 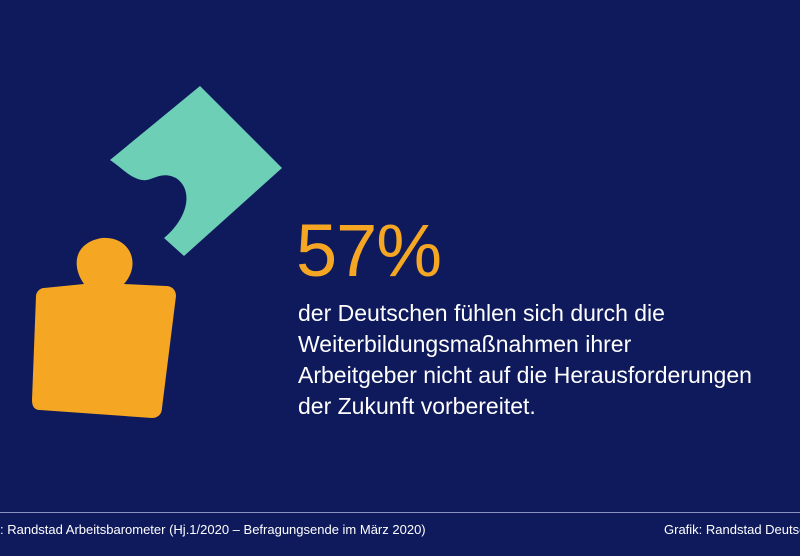 What do you see at coordinates (369, 250) in the screenshot?
I see `statistic-value: 57%` at bounding box center [369, 250].